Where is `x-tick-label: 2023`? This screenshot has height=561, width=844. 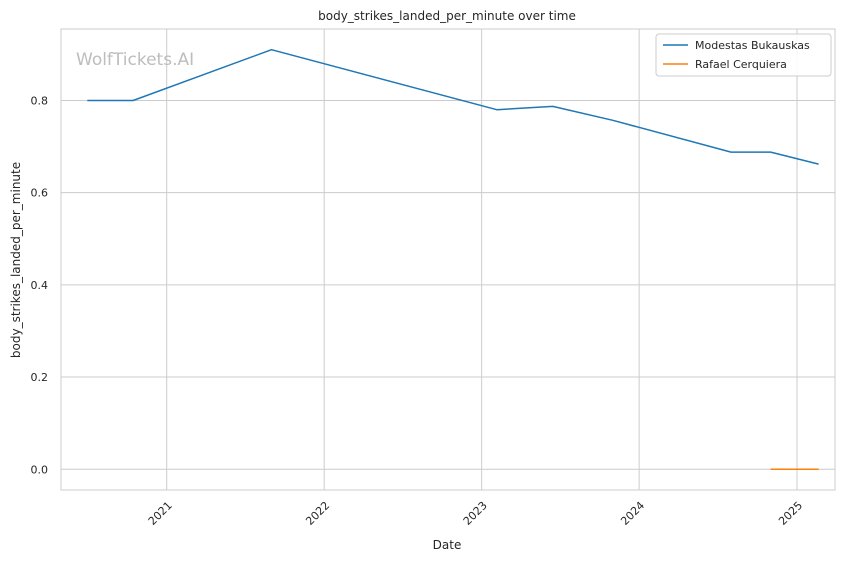
x-tick-label: 2023 is located at coordinates (475, 513).